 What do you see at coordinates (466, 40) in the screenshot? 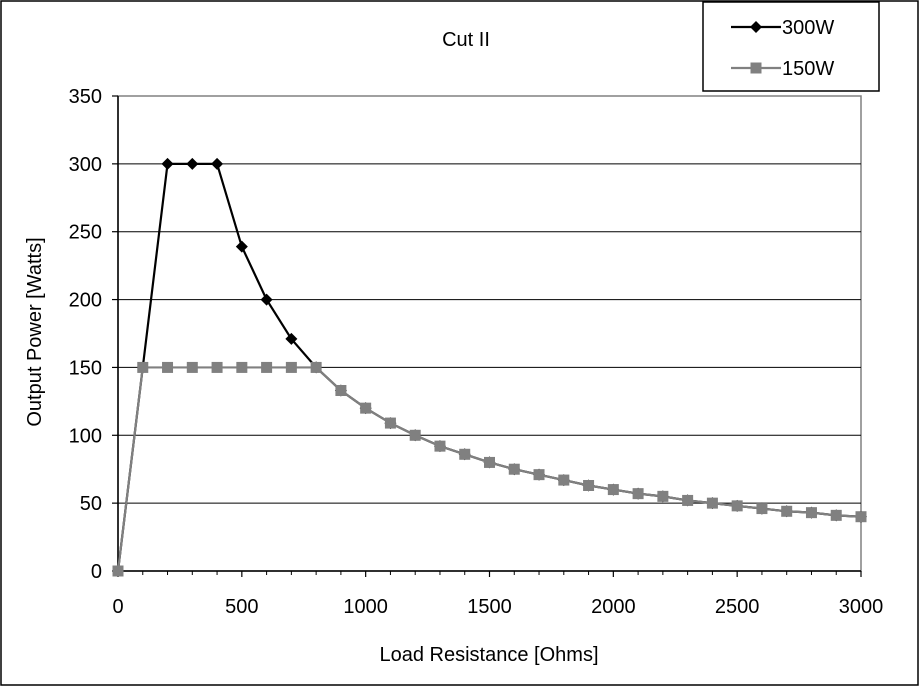
I see `chart-title: Cut II` at bounding box center [466, 40].